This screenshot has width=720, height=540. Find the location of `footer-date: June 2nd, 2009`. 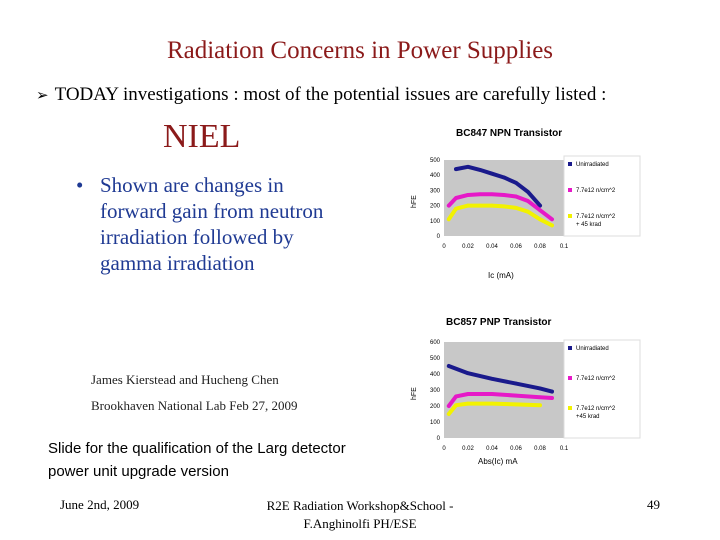

footer-date: June 2nd, 2009 is located at coordinates (100, 504).